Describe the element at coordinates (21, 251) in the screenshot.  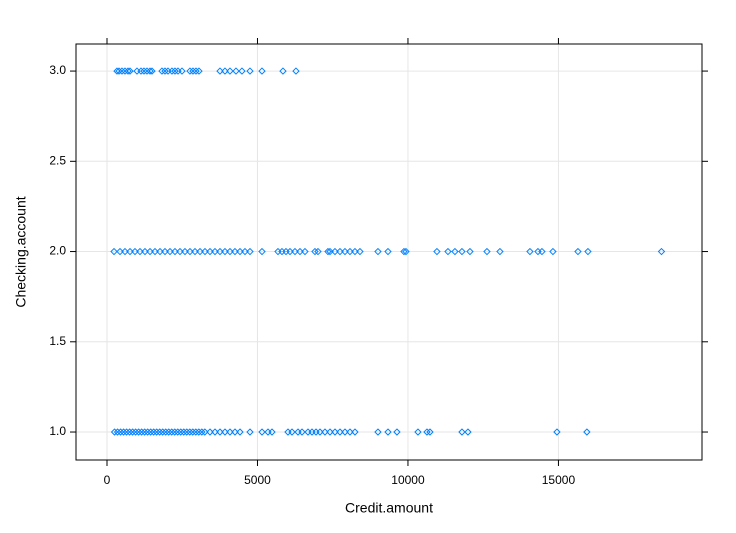
I see `y-axis-label: Checking.account` at that location.